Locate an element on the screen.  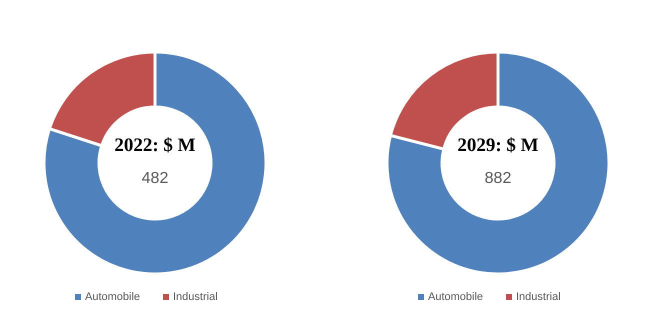
text: 482 is located at coordinates (155, 178).